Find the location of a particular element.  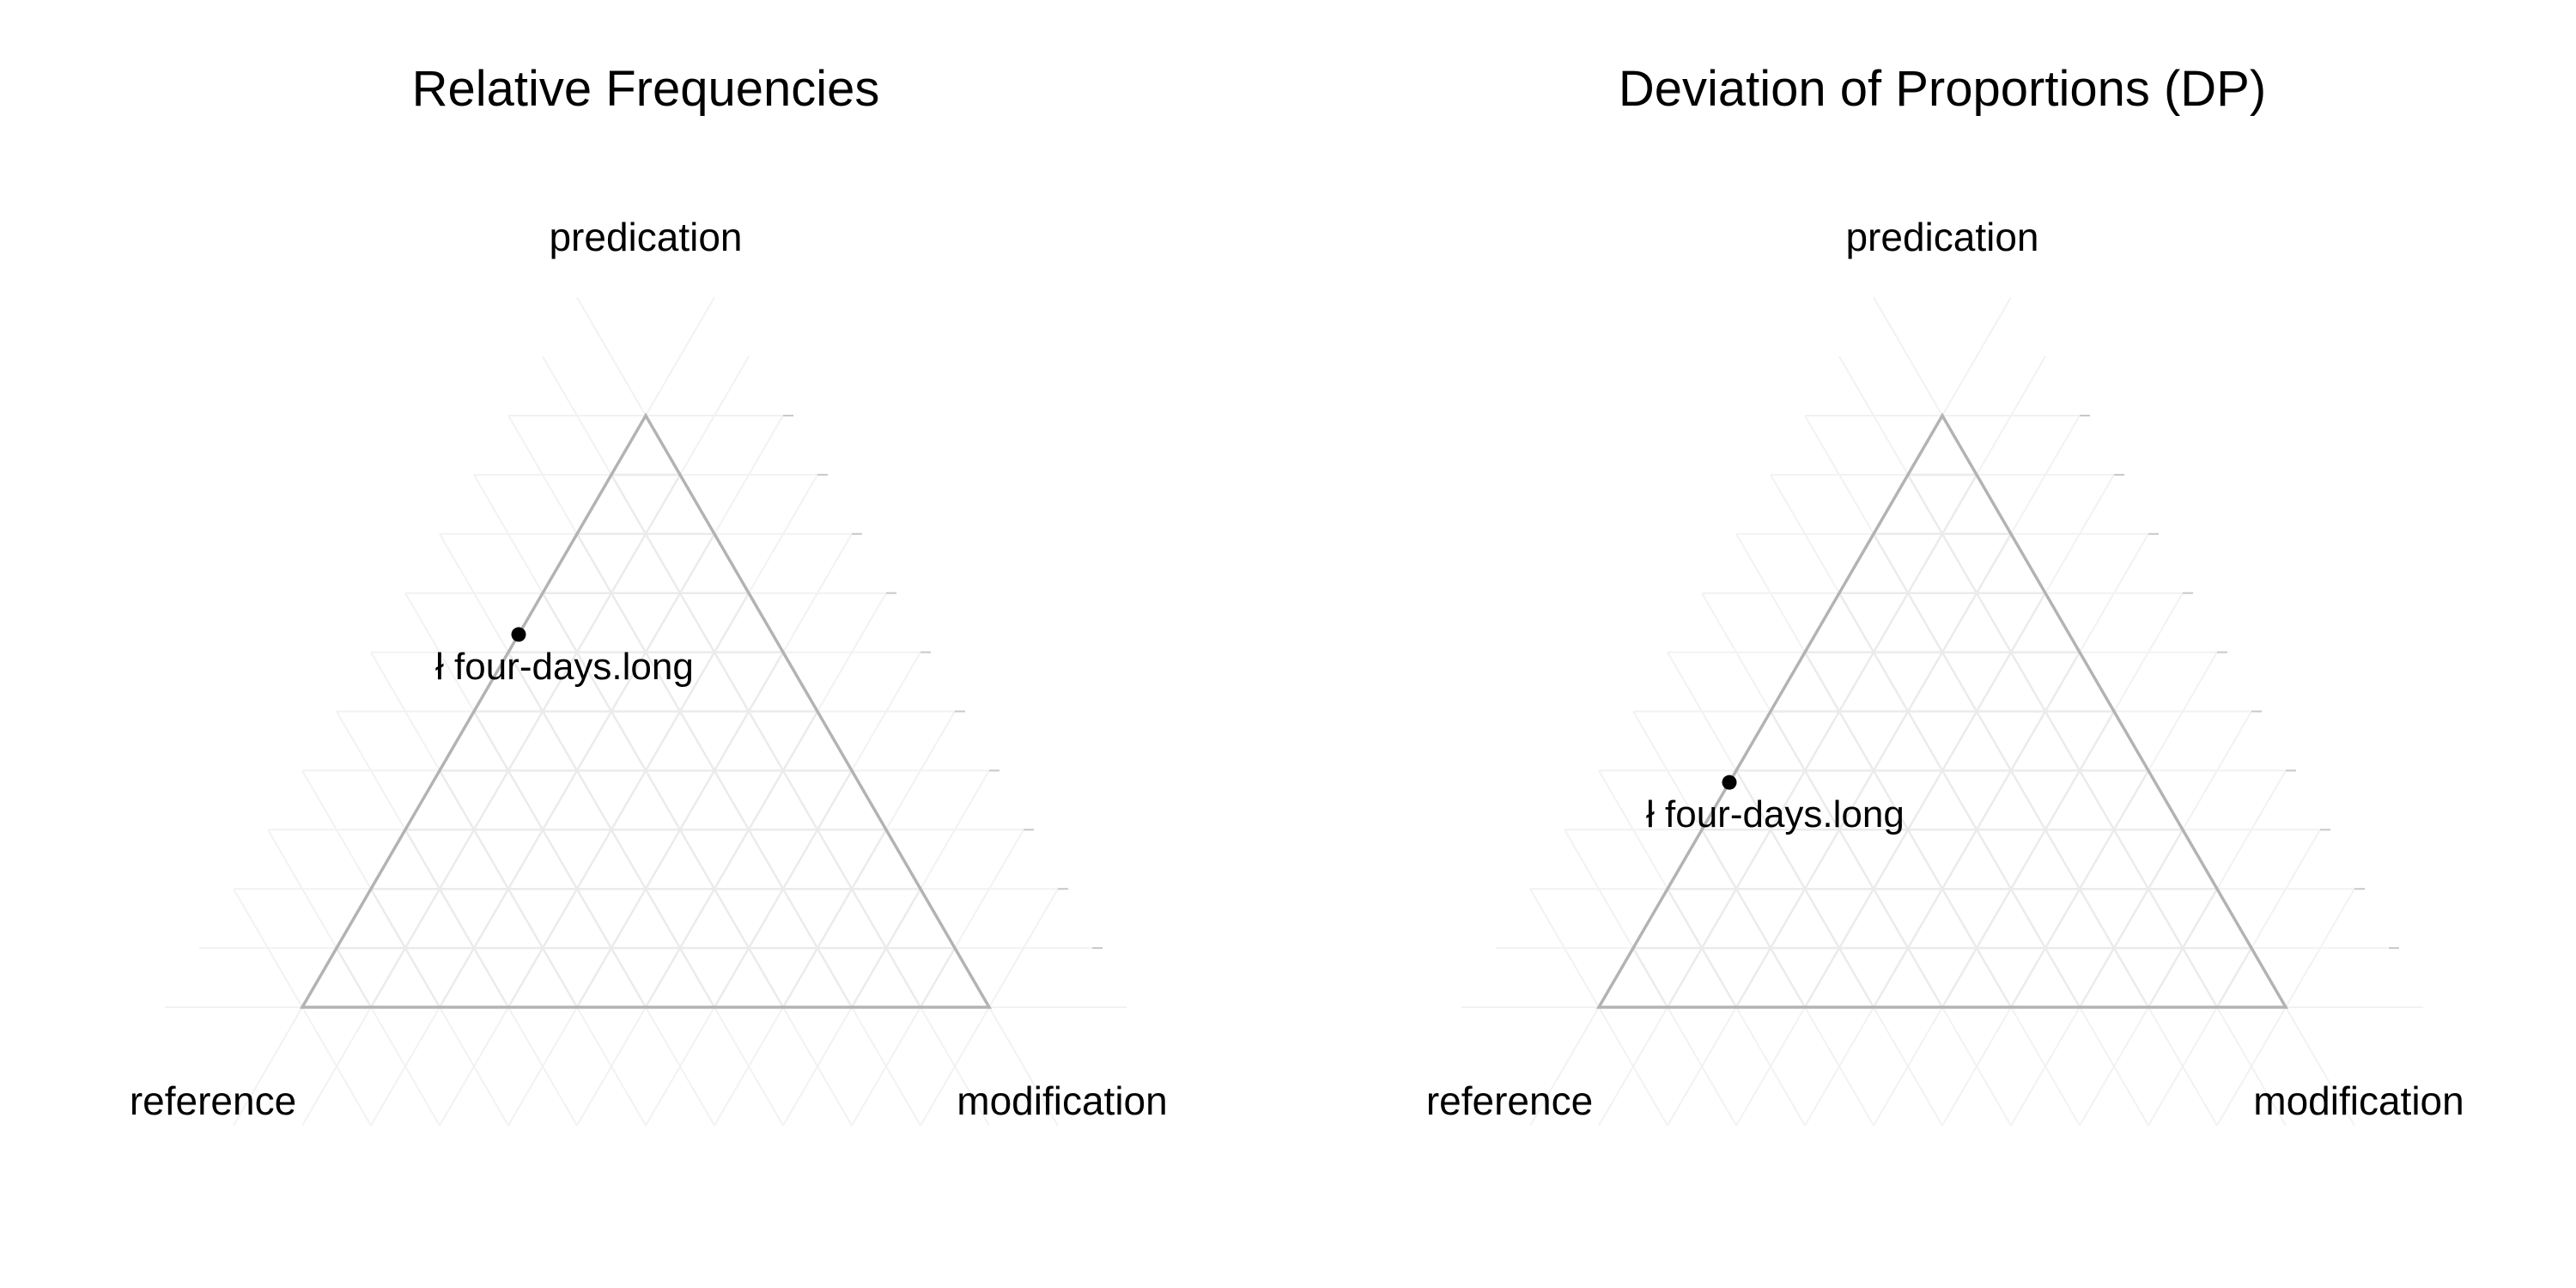

chart-title: Deviation of Proportions (DP) is located at coordinates (1943, 89).